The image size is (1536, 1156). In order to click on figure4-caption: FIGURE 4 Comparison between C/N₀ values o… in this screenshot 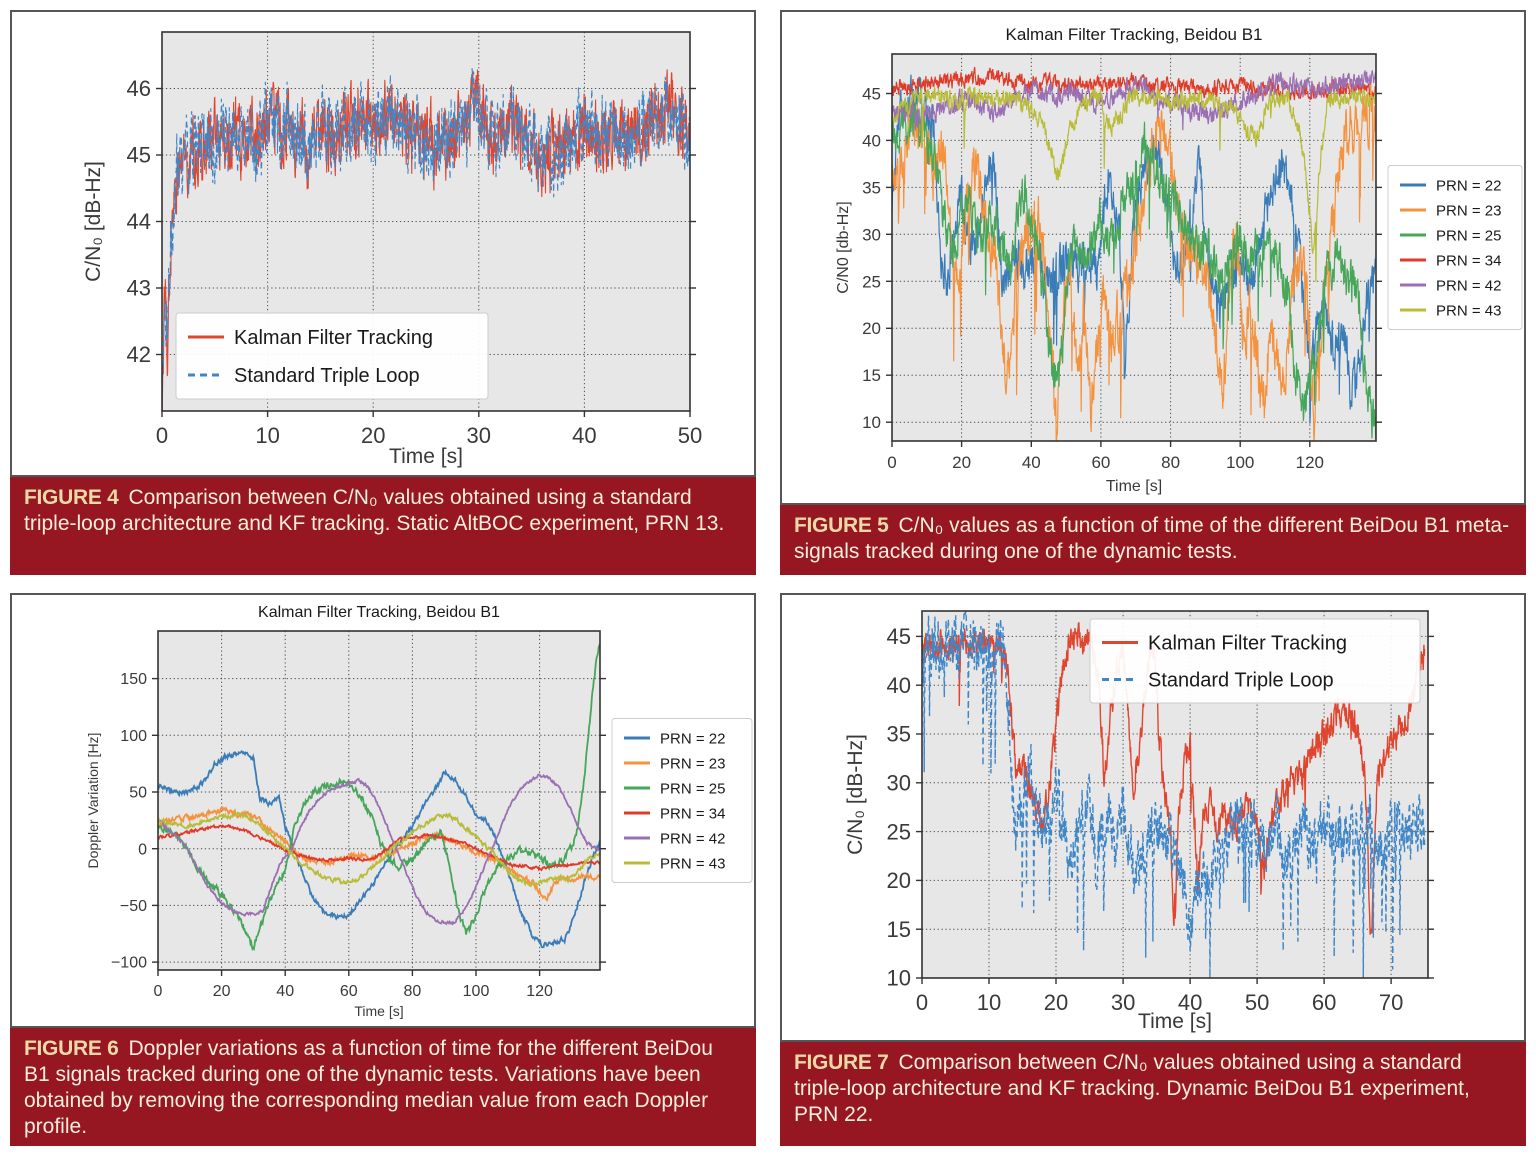, I will do `click(383, 526)`.